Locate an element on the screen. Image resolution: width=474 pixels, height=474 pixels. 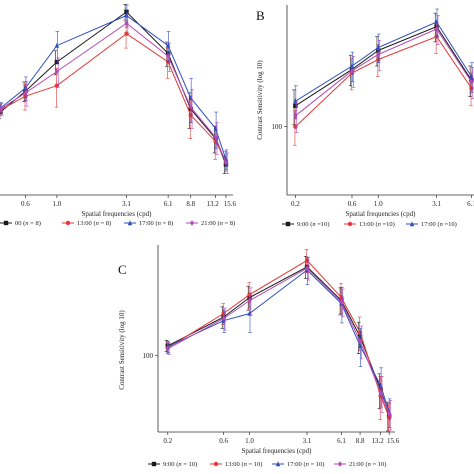
legend-label: 13:00 (n =10) is located at coordinates (377, 224).